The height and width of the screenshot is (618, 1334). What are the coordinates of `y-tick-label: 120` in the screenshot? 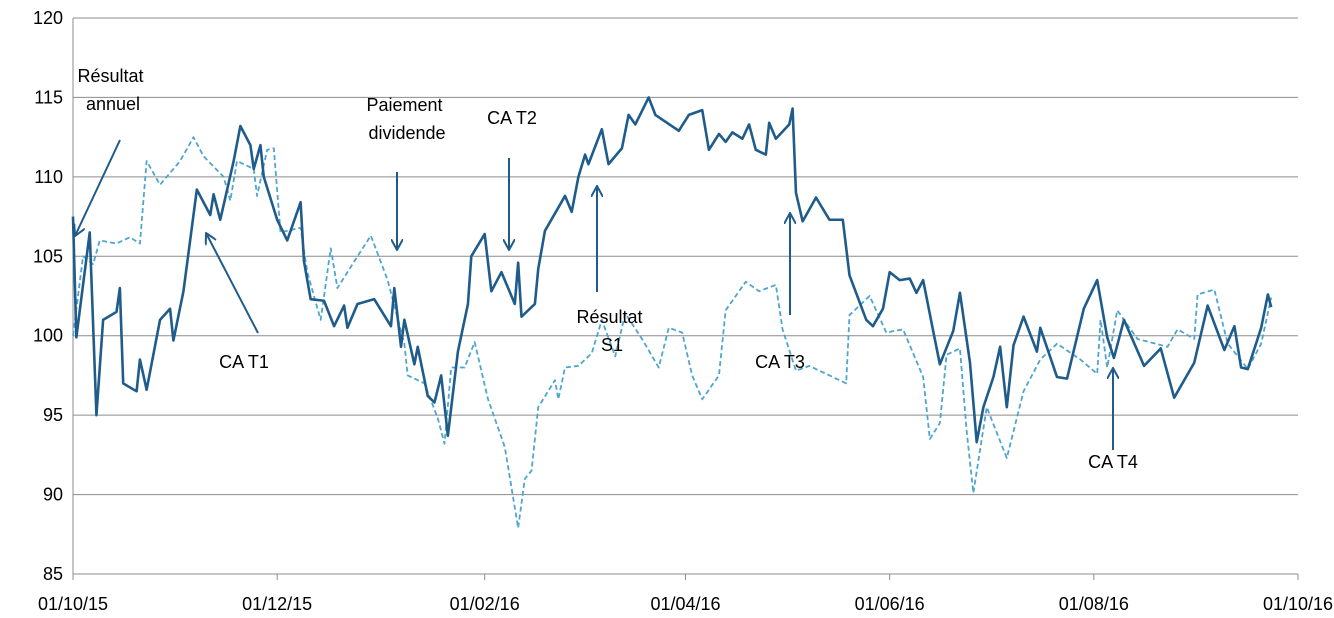 It's located at (48, 18).